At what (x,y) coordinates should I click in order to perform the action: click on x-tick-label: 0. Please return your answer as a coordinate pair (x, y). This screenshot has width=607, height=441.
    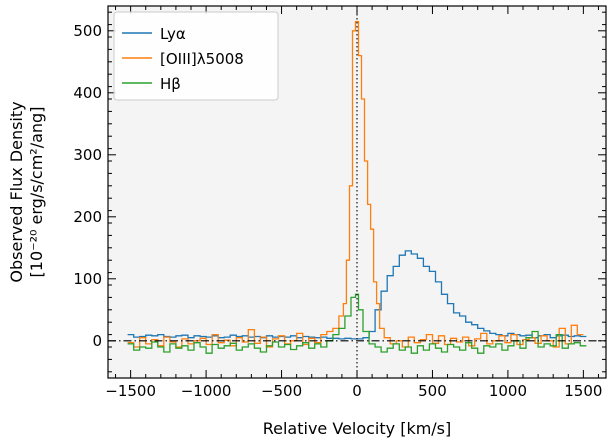
    Looking at the image, I should click on (357, 391).